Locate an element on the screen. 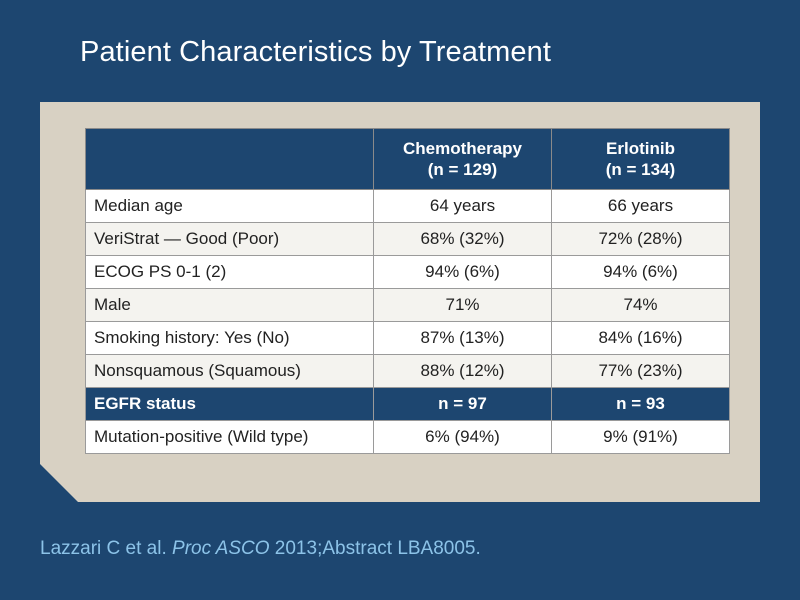 Image resolution: width=800 pixels, height=600 pixels. header-chemotherapy-name: Chemotherapy is located at coordinates (462, 148).